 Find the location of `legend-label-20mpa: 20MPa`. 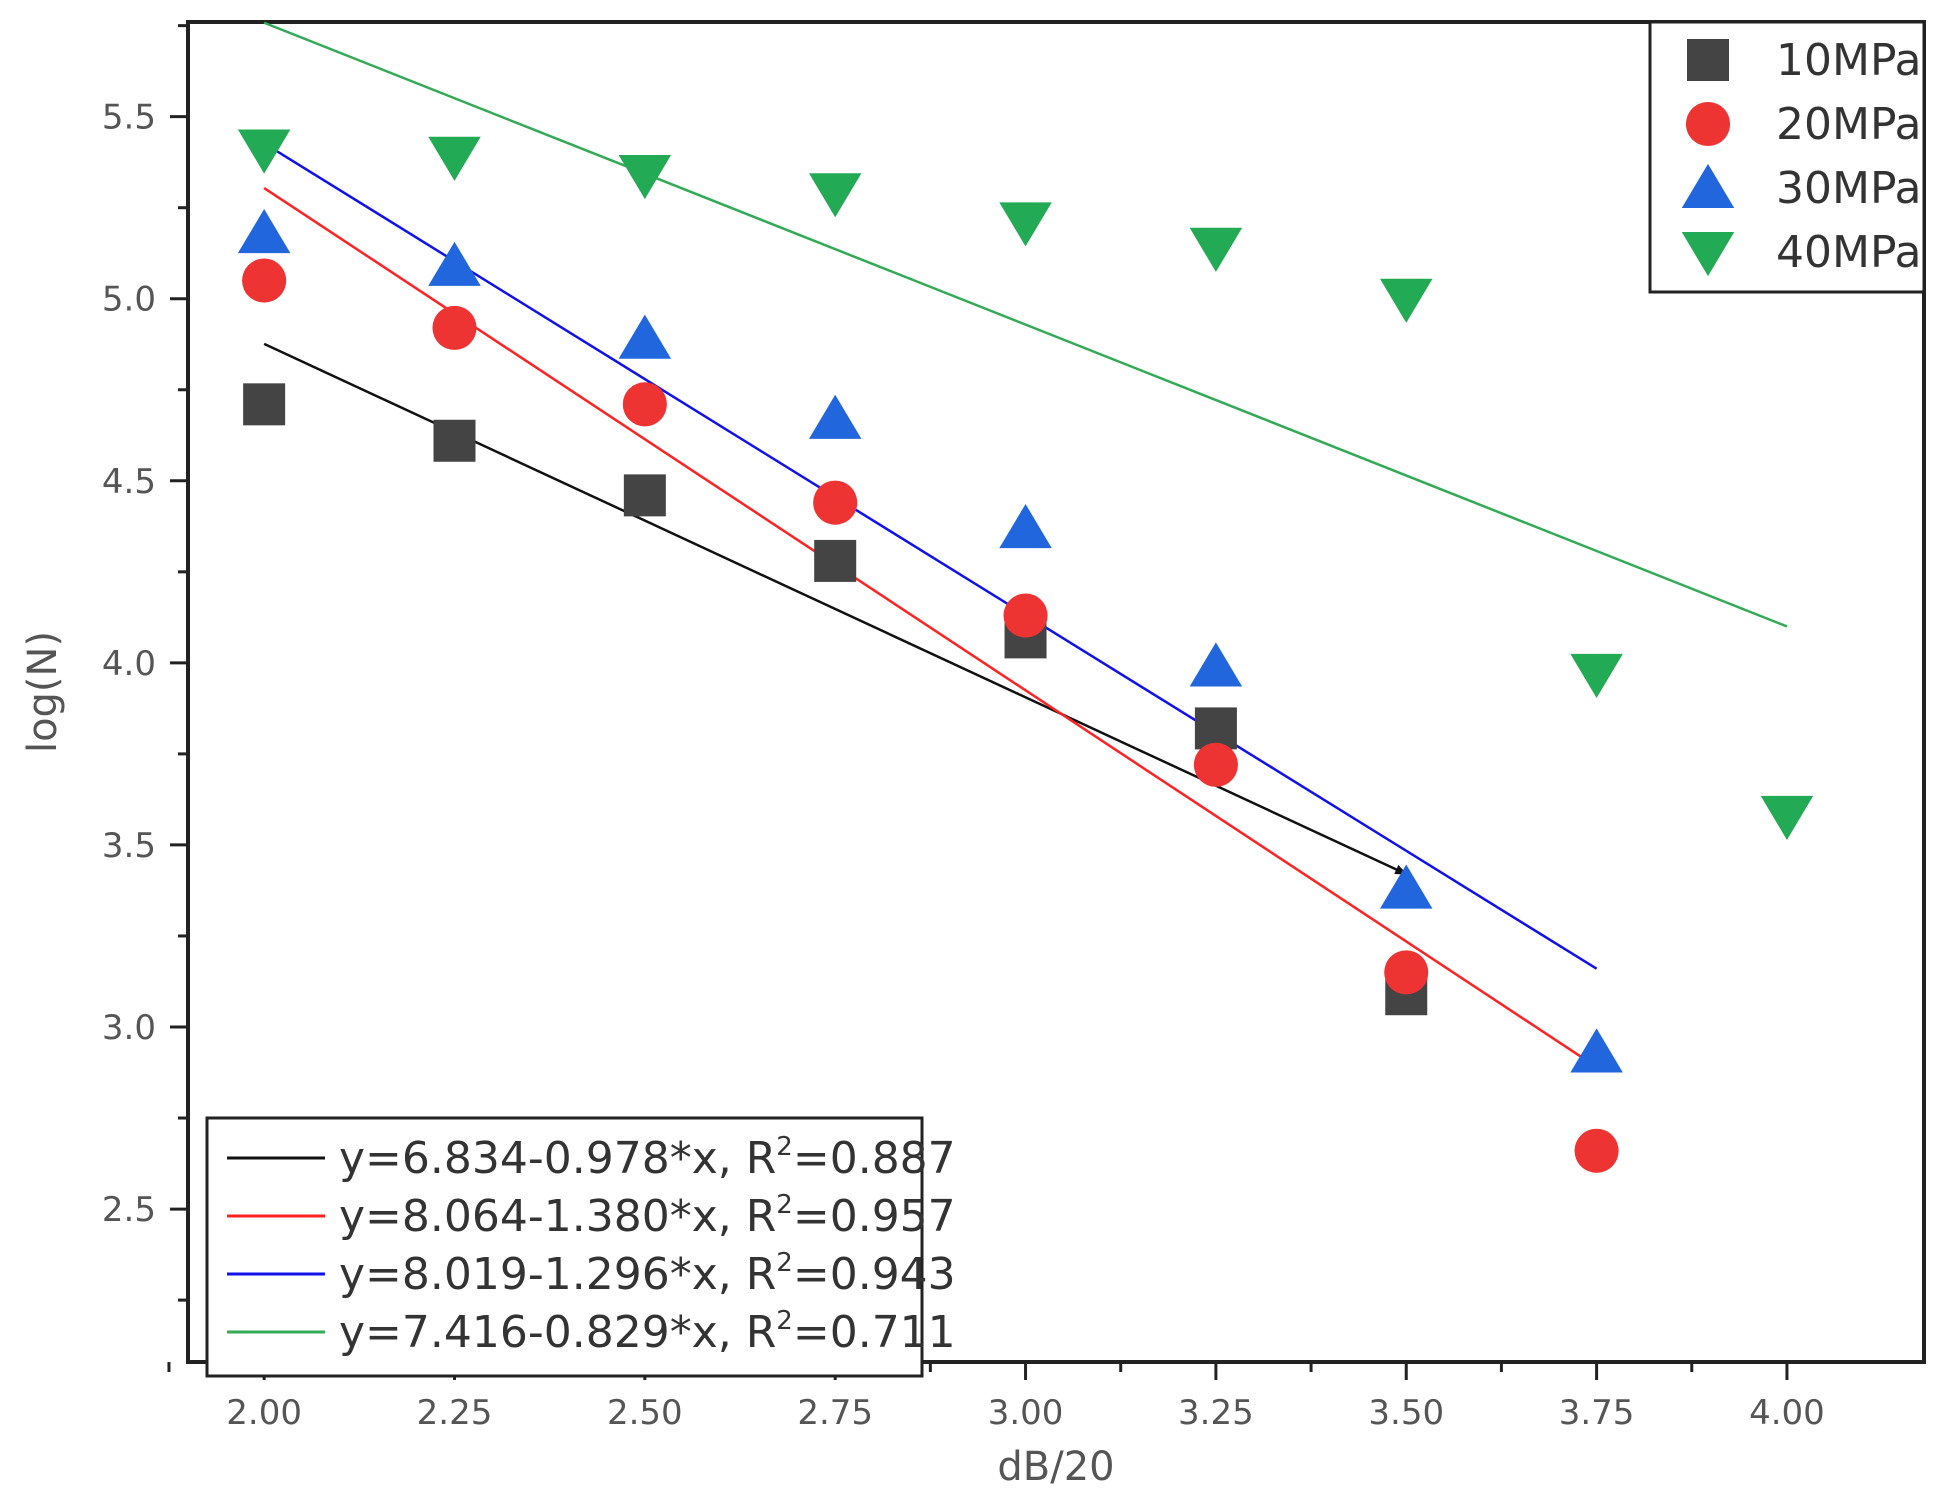

legend-label-20mpa: 20MPa is located at coordinates (1848, 124).